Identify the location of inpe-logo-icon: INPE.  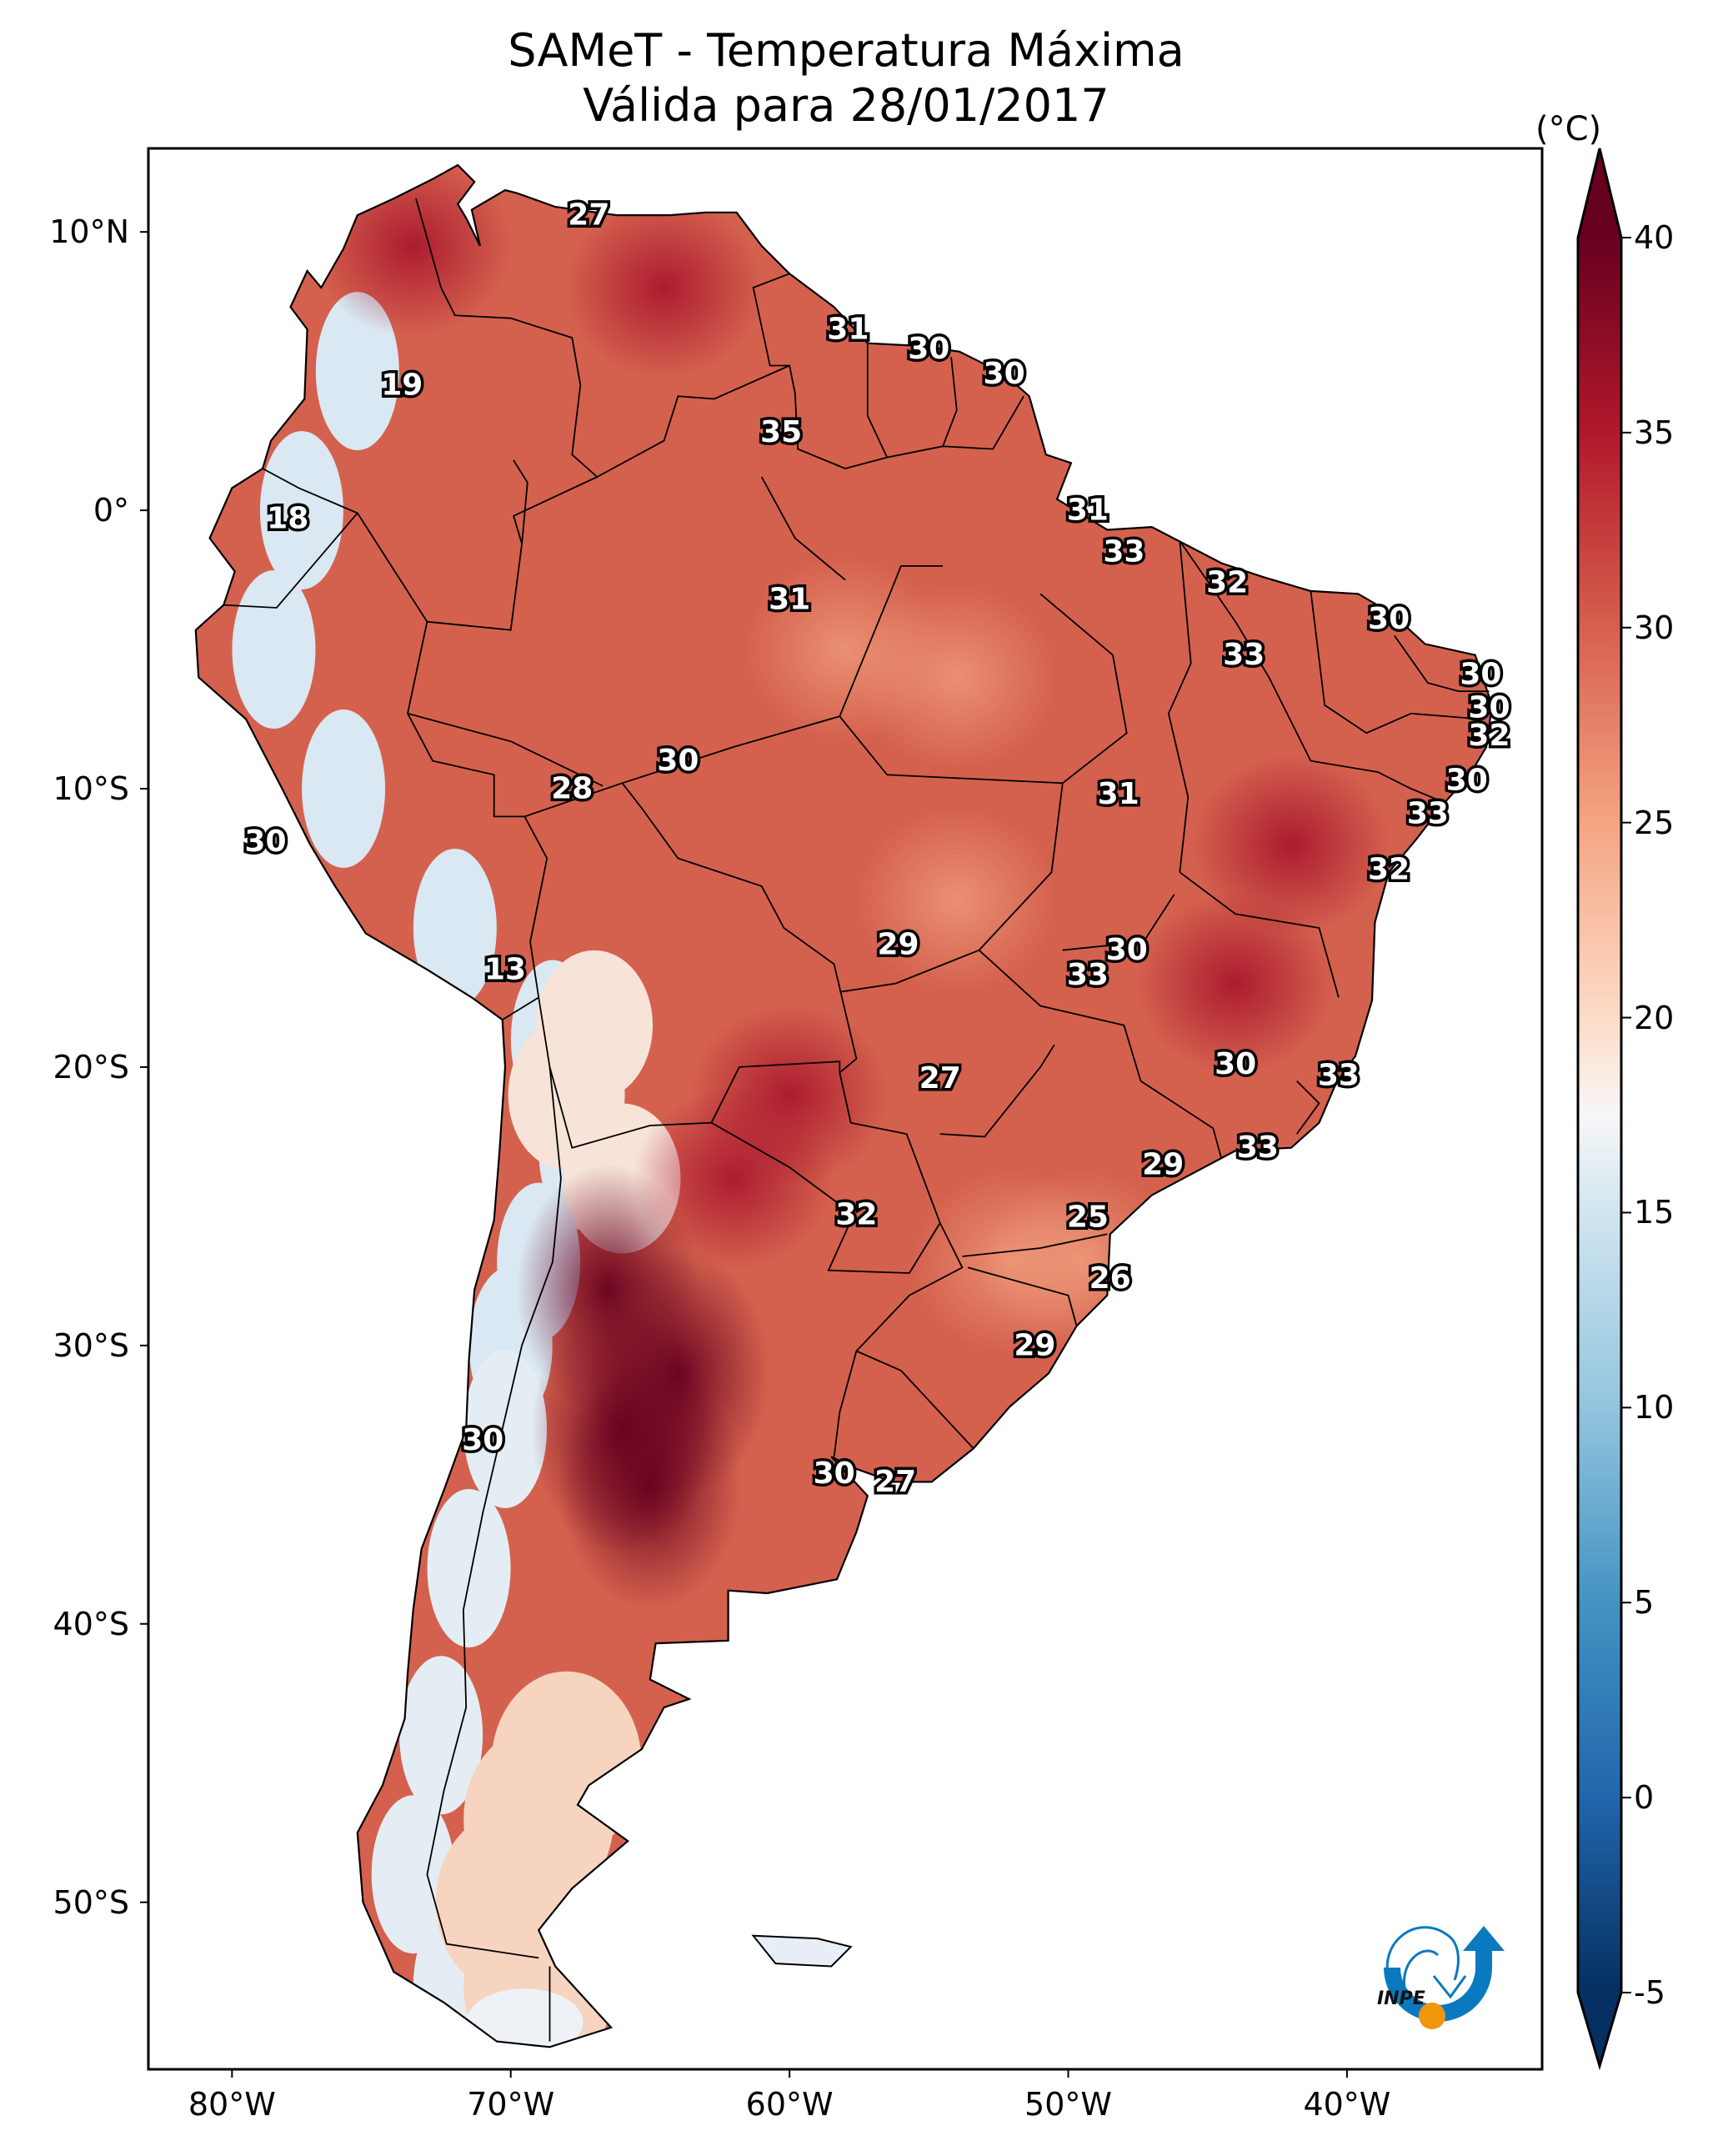
(1441, 1977).